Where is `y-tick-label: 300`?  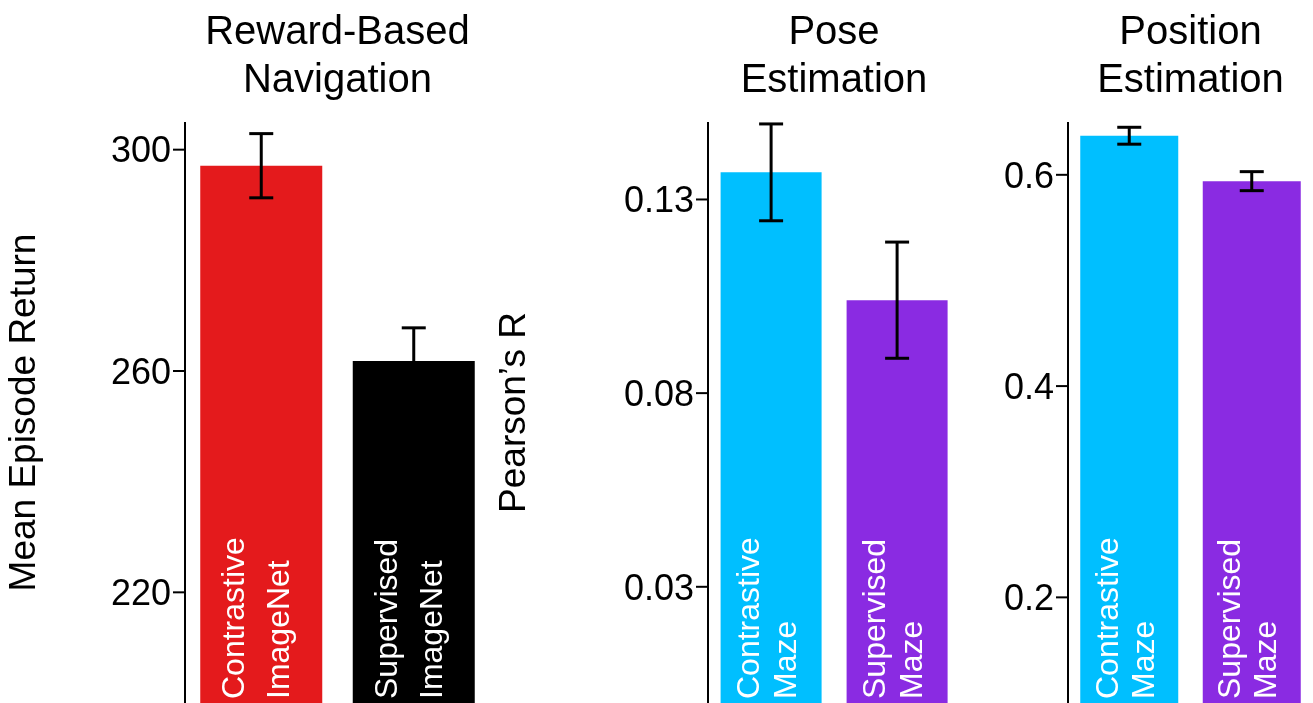
y-tick-label: 300 is located at coordinates (140, 150).